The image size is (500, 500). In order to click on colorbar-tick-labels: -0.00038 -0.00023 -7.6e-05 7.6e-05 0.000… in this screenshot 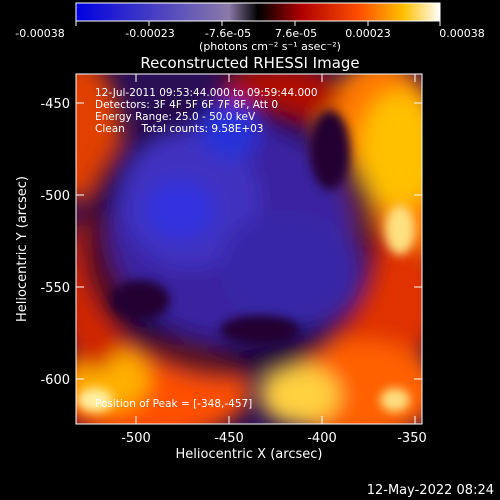, I will do `click(249, 33)`.